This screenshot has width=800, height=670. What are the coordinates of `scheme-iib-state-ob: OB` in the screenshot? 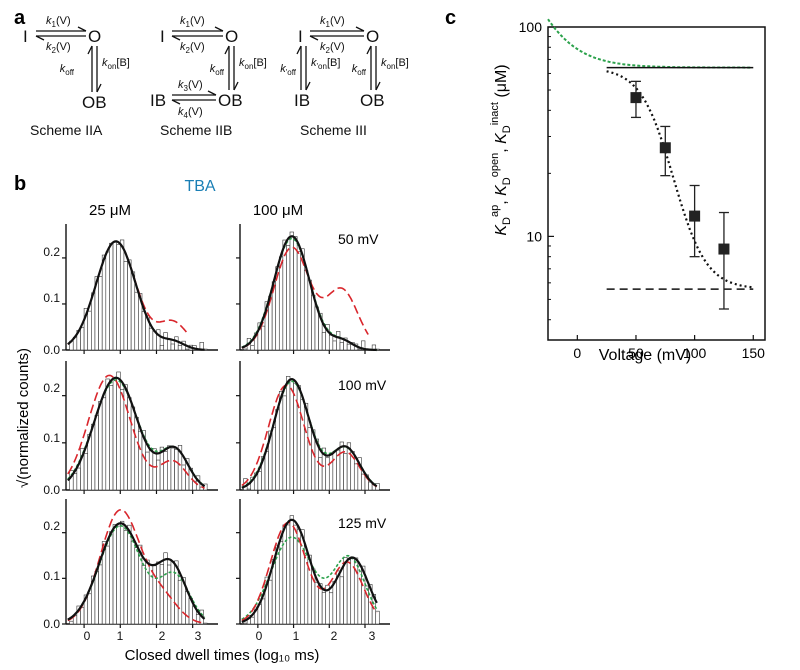 It's located at (230, 100).